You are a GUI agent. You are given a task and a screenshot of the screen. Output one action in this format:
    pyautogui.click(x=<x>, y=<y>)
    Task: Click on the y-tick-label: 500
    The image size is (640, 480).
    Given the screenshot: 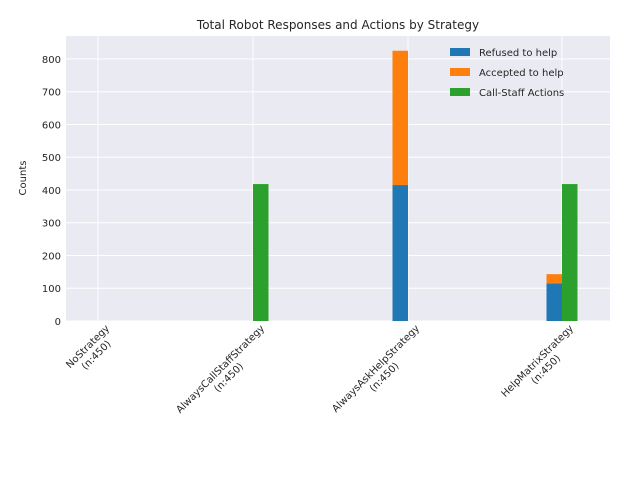 What is the action you would take?
    pyautogui.click(x=51, y=158)
    